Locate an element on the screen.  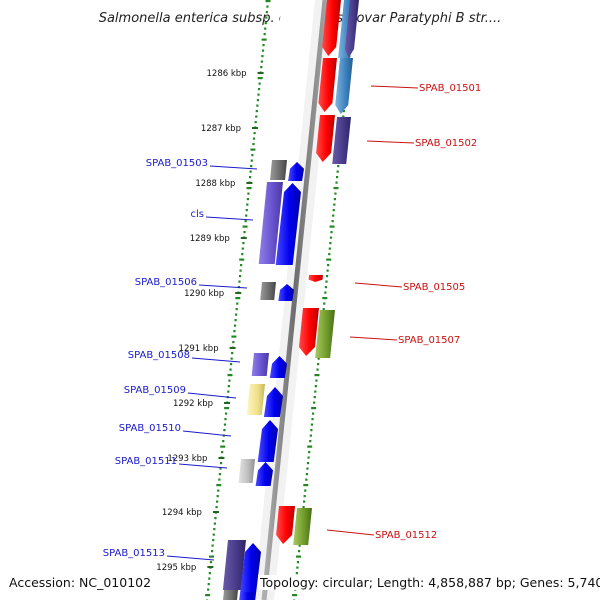
gene-label-left: SPAB_01513 is located at coordinates (134, 553).